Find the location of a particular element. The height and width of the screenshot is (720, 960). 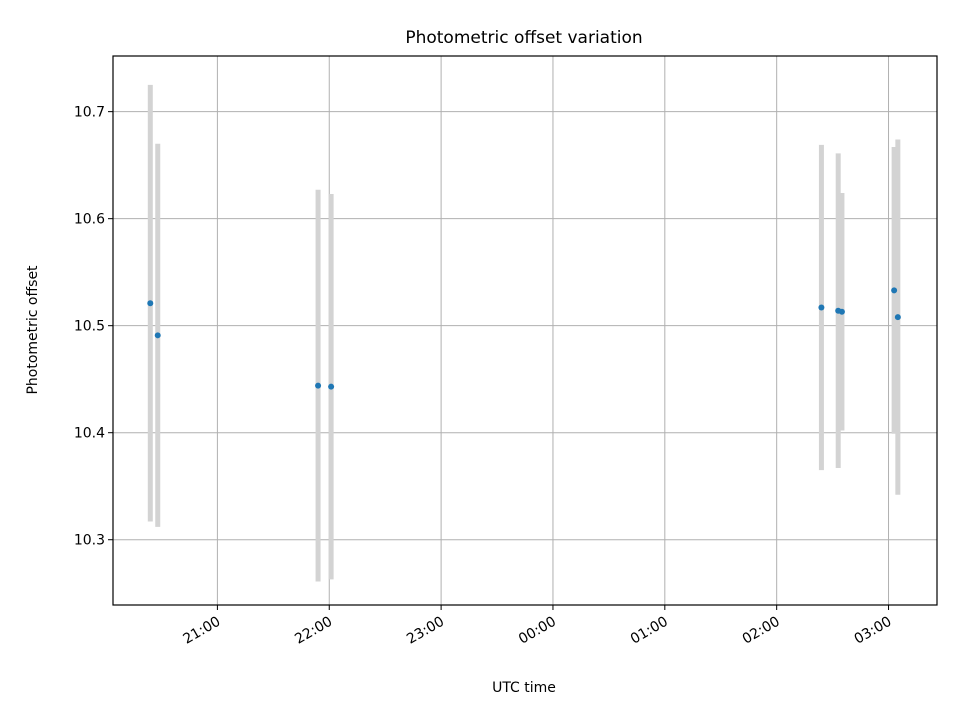

x-axis-label: UTC time is located at coordinates (524, 688).